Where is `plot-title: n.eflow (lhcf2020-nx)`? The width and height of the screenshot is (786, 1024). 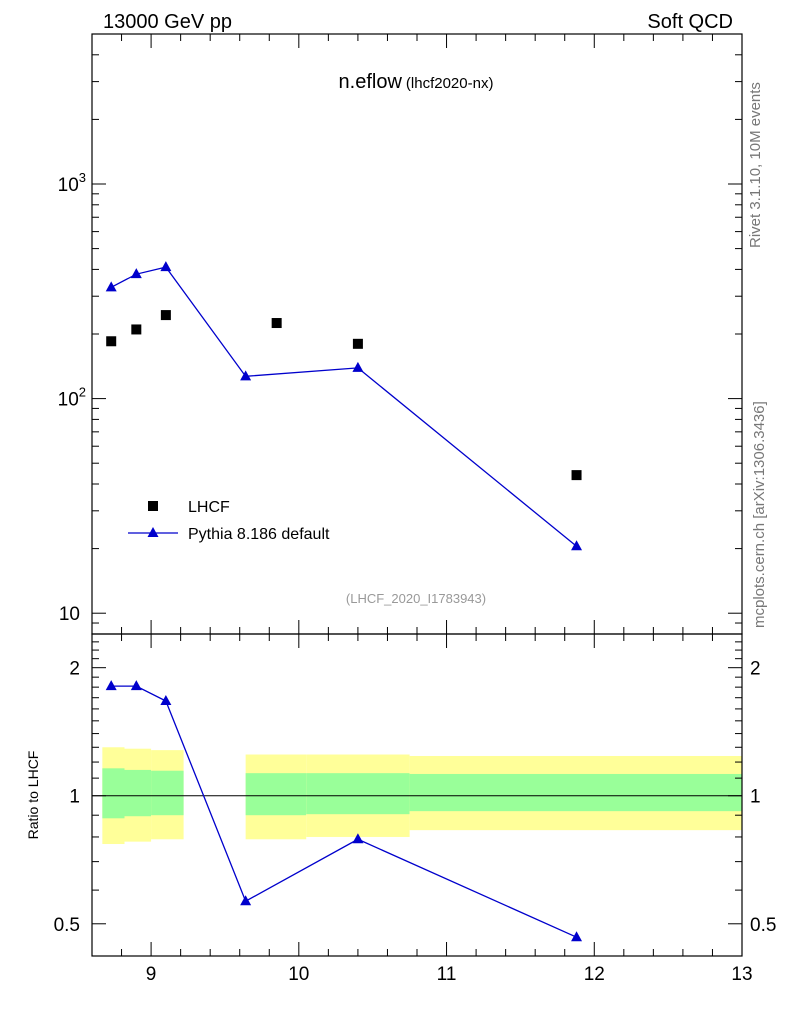 plot-title: n.eflow (lhcf2020-nx) is located at coordinates (416, 82).